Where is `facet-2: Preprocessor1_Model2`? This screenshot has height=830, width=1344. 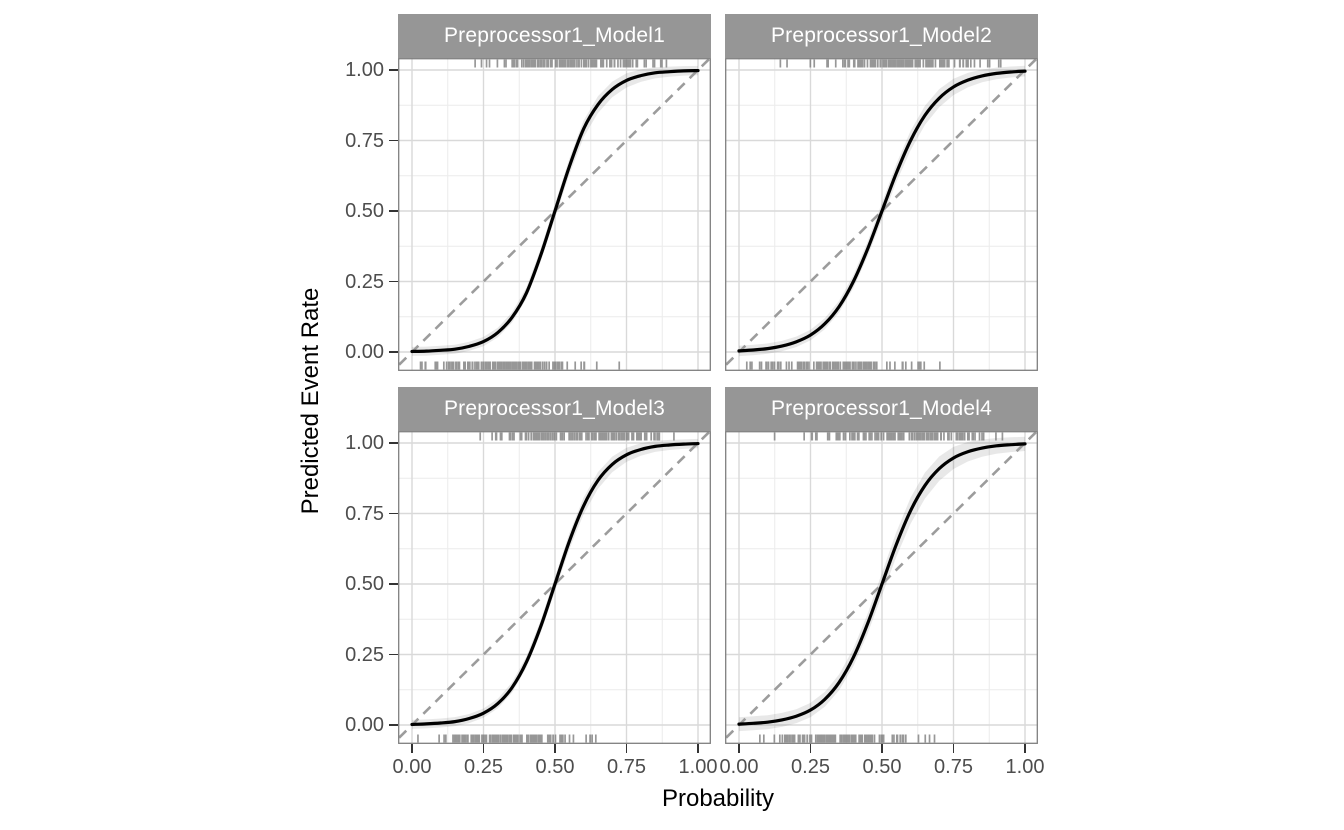 facet-2: Preprocessor1_Model2 is located at coordinates (881, 192).